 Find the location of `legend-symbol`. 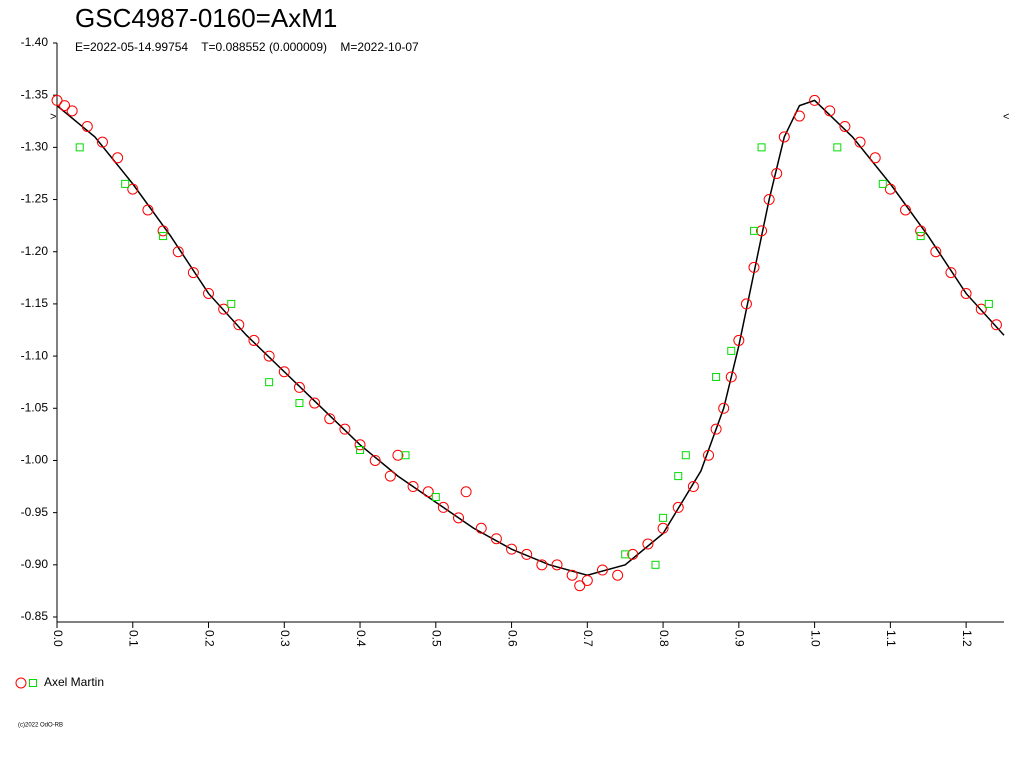

legend-symbol is located at coordinates (21, 683).